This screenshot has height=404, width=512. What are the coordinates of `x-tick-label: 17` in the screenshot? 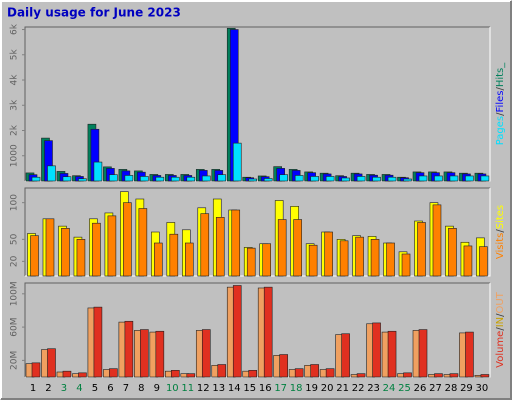 It's located at (280, 388).